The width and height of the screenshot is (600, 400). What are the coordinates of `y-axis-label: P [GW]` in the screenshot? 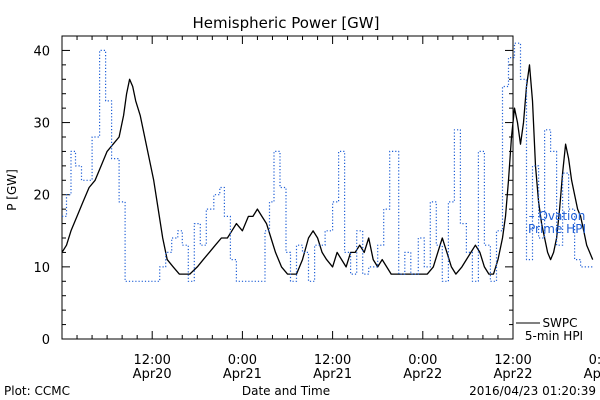 It's located at (12, 190).